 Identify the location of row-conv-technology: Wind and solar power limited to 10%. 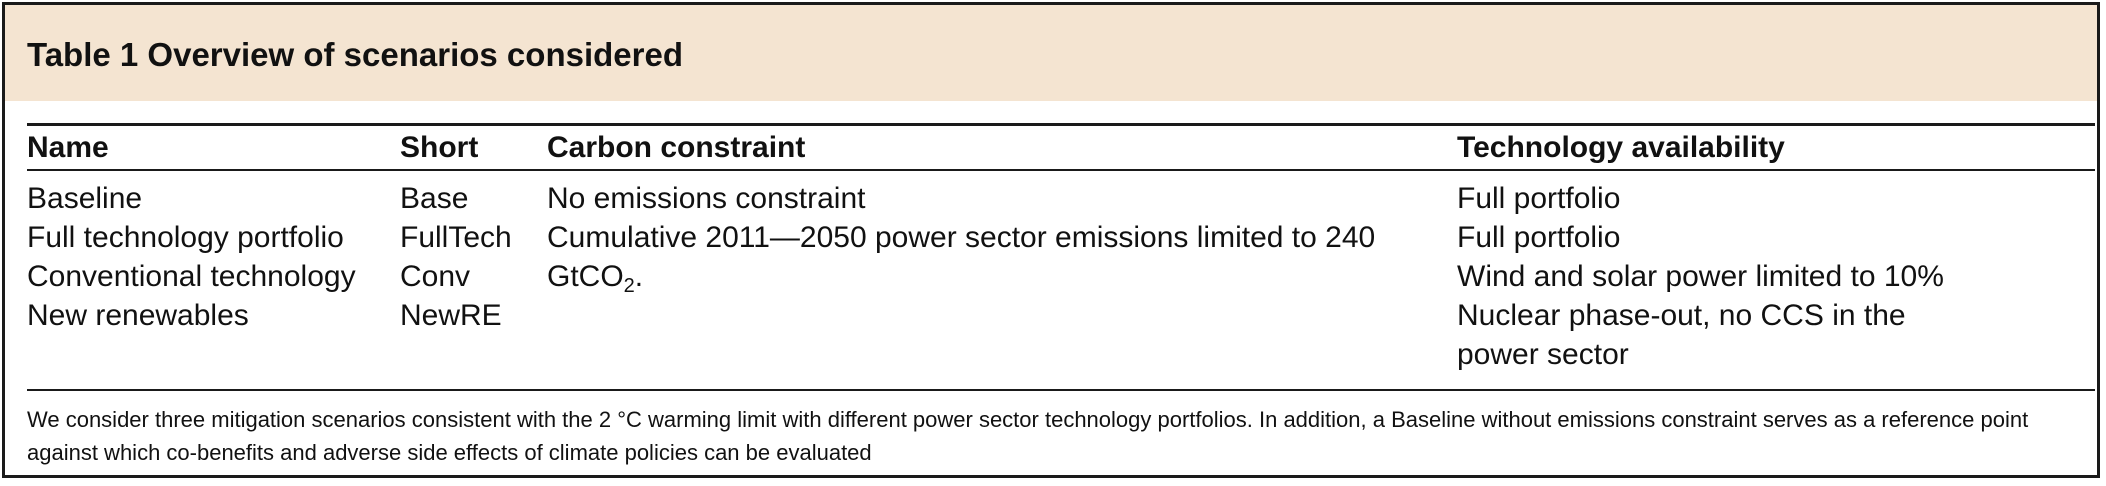
(1700, 276).